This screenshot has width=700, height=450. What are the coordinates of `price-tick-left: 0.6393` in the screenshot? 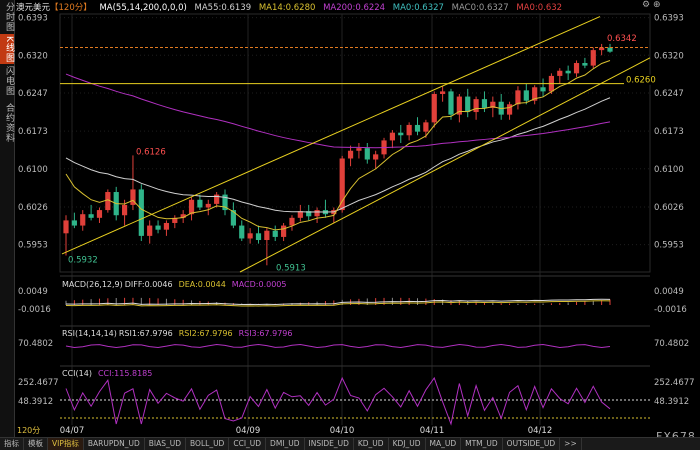 It's located at (33, 19).